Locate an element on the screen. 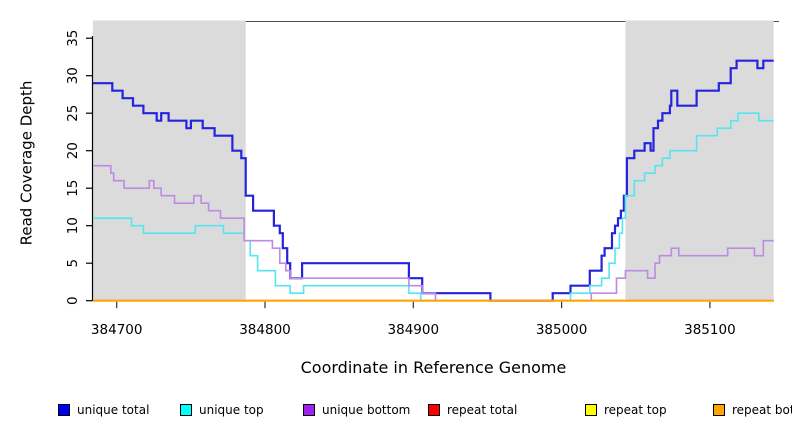 Image resolution: width=792 pixels, height=432 pixels. y-axis-title: Read Coverage Depth is located at coordinates (26, 163).